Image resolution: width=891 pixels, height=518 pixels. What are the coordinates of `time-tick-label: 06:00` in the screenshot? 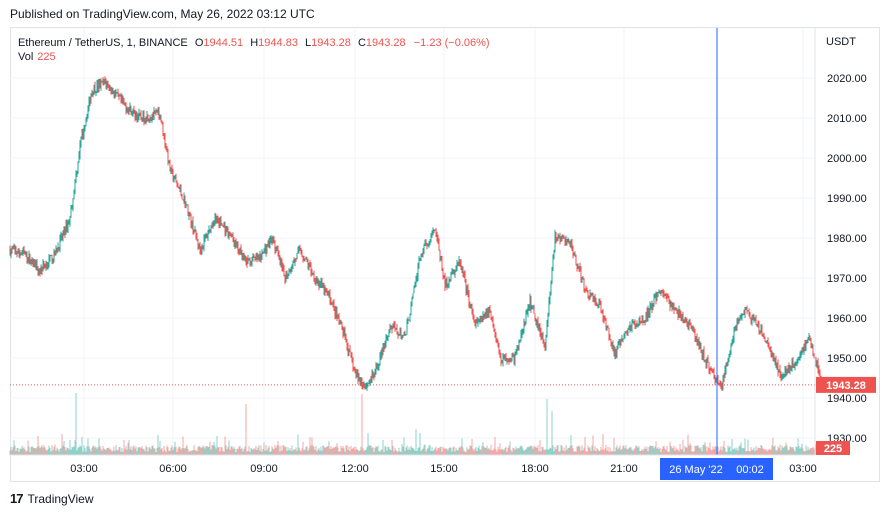 It's located at (173, 469).